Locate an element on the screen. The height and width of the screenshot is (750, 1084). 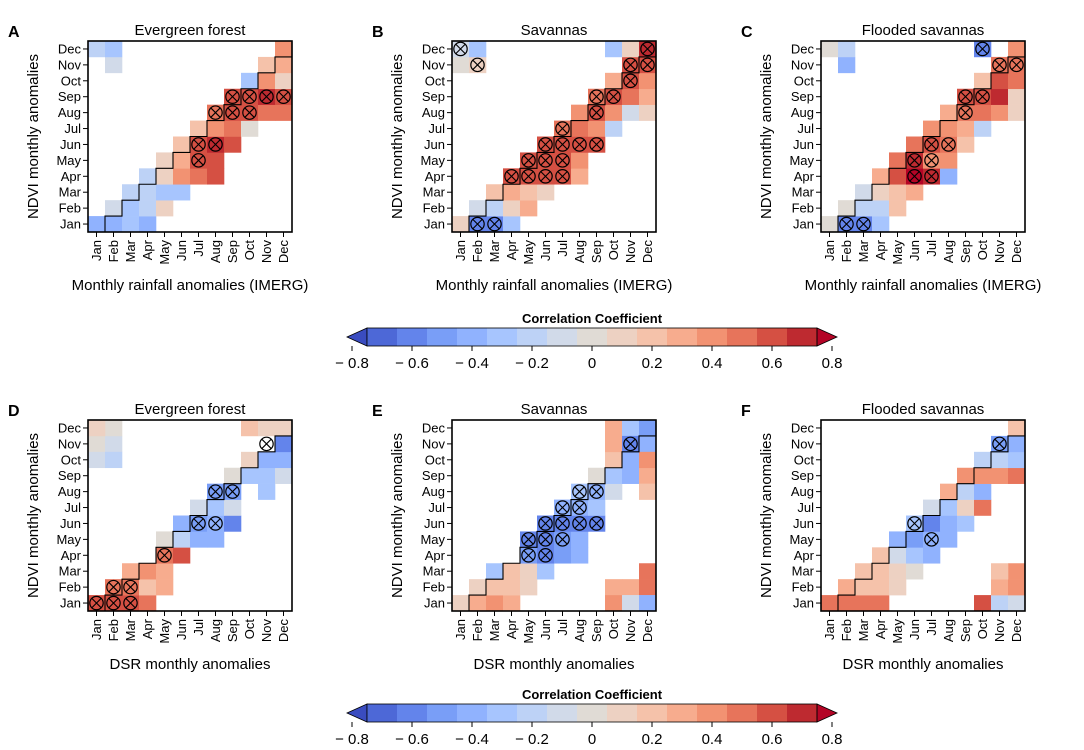
colorbar-tick-label: − 0.8 is located at coordinates (352, 739).